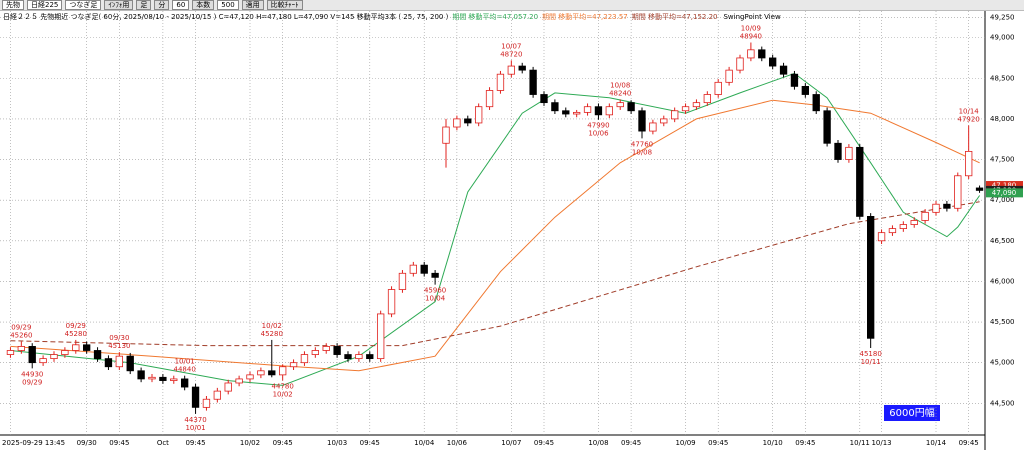  Describe the element at coordinates (162, 5) in the screenshot. I see `minute-button: 分` at that location.